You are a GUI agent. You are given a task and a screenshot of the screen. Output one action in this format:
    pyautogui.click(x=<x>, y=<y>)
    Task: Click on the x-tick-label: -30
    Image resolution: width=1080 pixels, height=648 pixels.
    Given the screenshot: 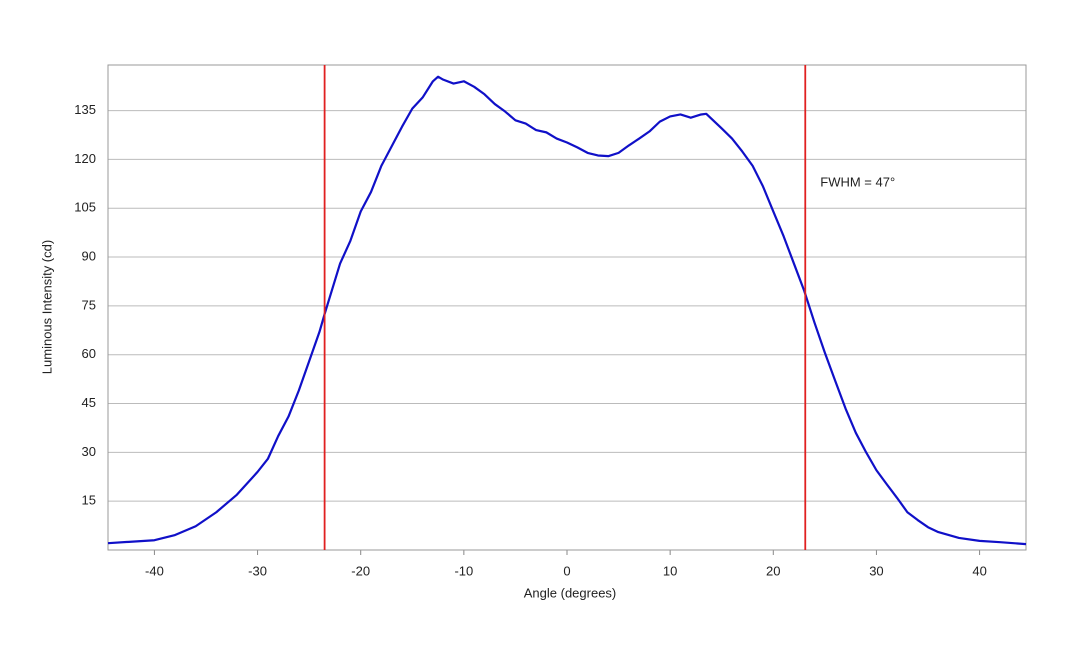 What is the action you would take?
    pyautogui.click(x=257, y=570)
    